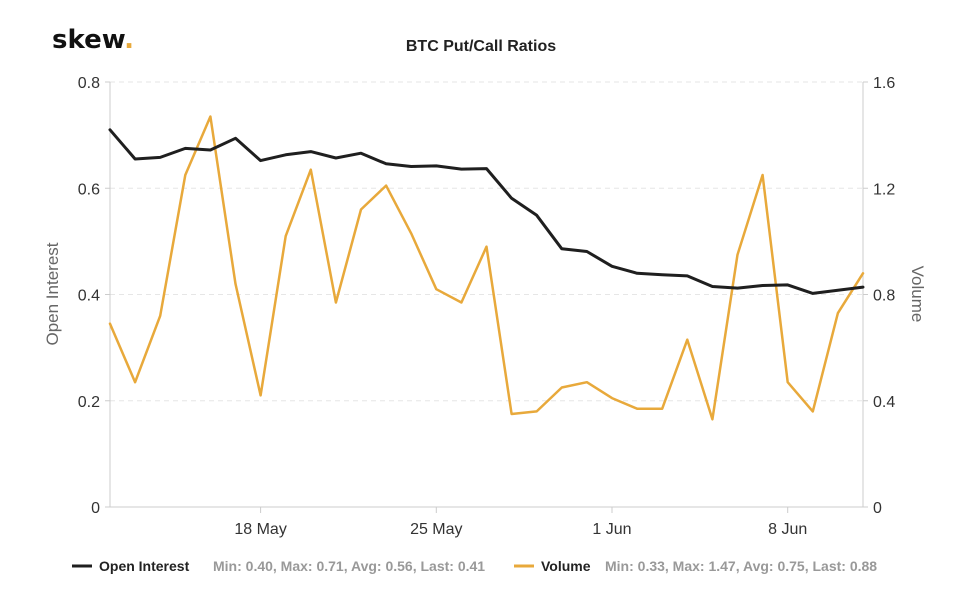  Describe the element at coordinates (52, 293) in the screenshot. I see `left-axis-title: Open Interest` at that location.